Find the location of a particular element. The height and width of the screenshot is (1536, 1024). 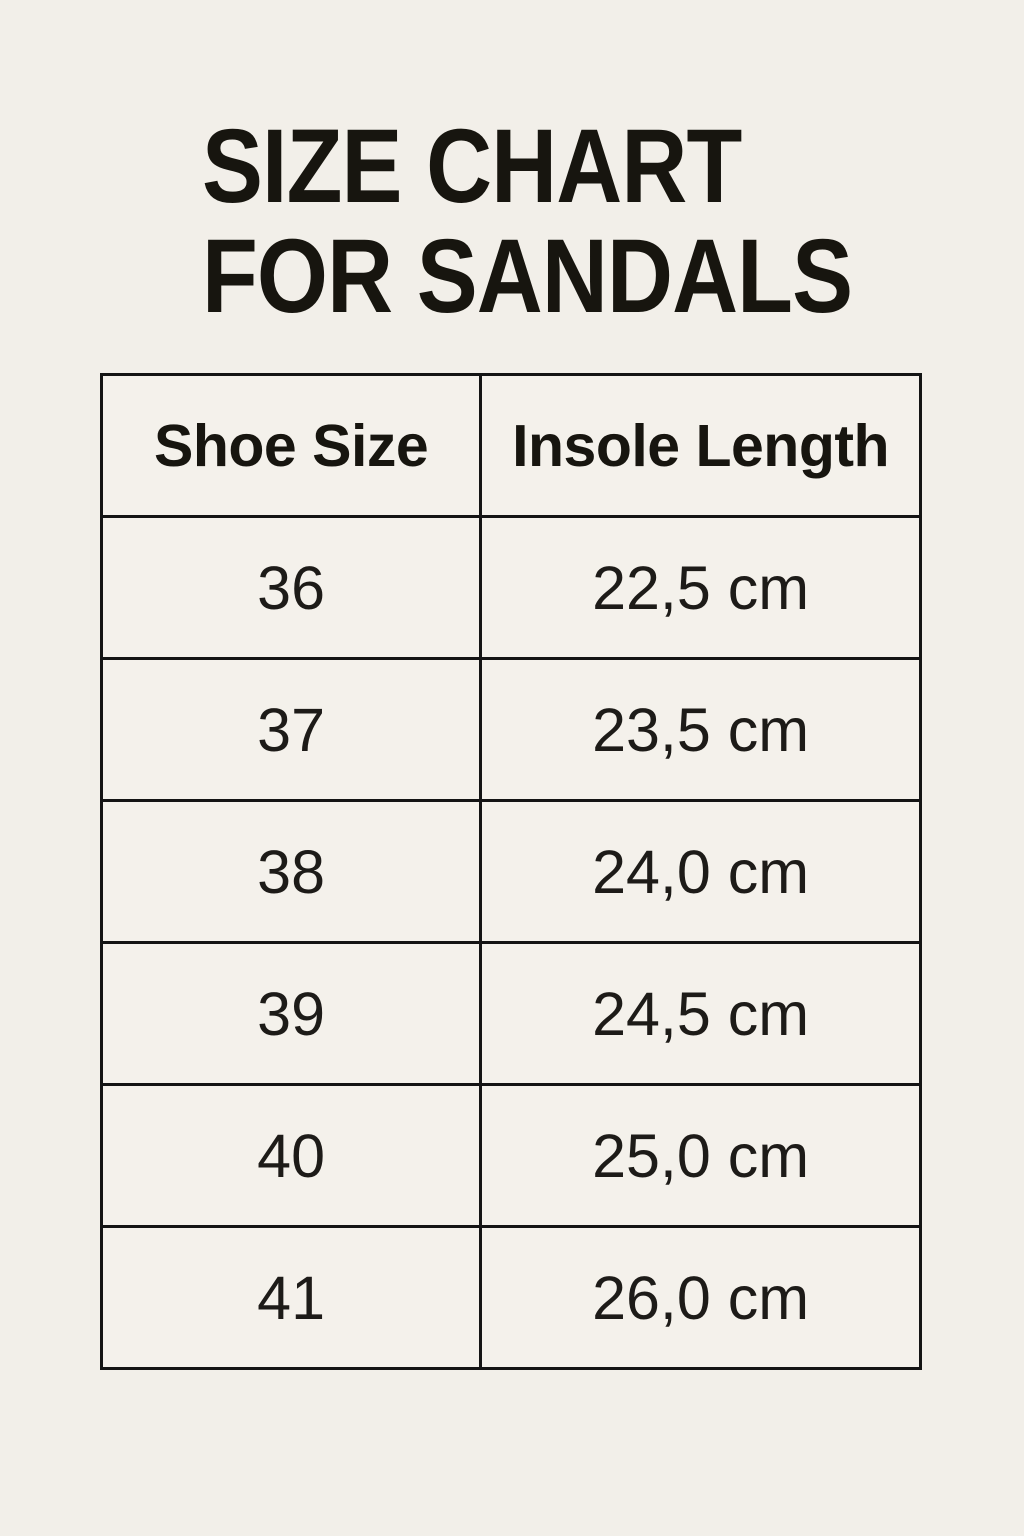

table-row: 41 26,0 cm is located at coordinates (511, 1296).